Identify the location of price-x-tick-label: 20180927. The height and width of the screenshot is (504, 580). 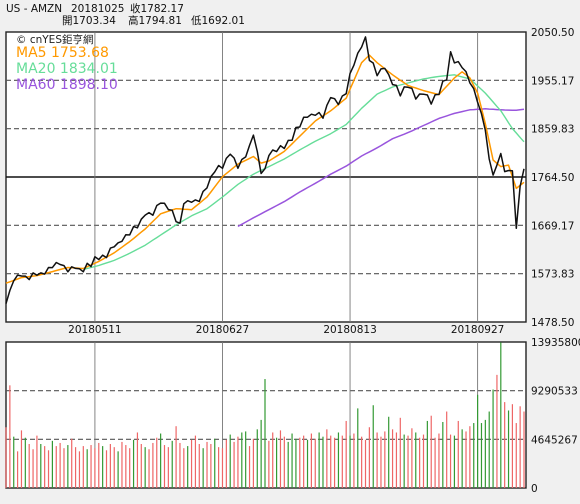
(477, 330).